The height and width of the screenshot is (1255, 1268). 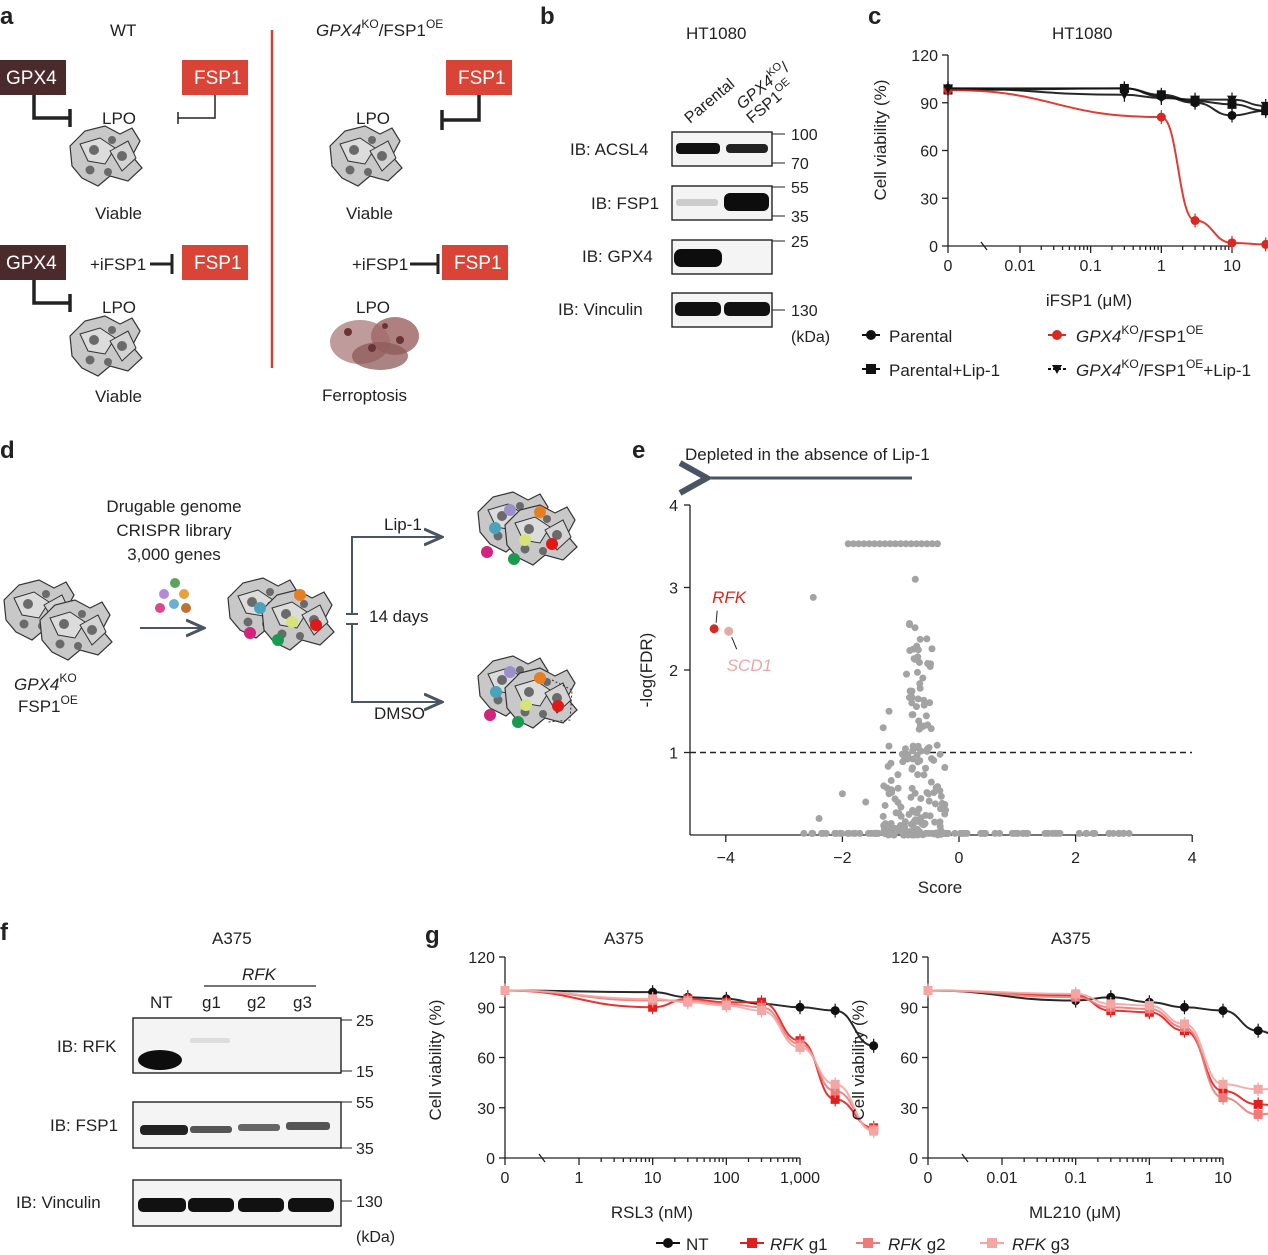 What do you see at coordinates (697, 1244) in the screenshot?
I see `legend-nt: NT` at bounding box center [697, 1244].